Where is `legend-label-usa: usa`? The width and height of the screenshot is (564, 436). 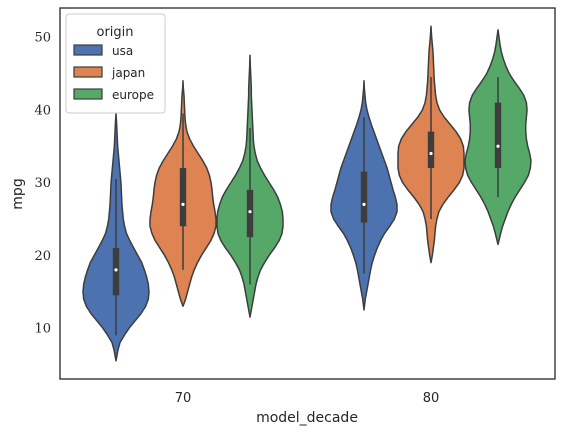 legend-label-usa: usa is located at coordinates (122, 51).